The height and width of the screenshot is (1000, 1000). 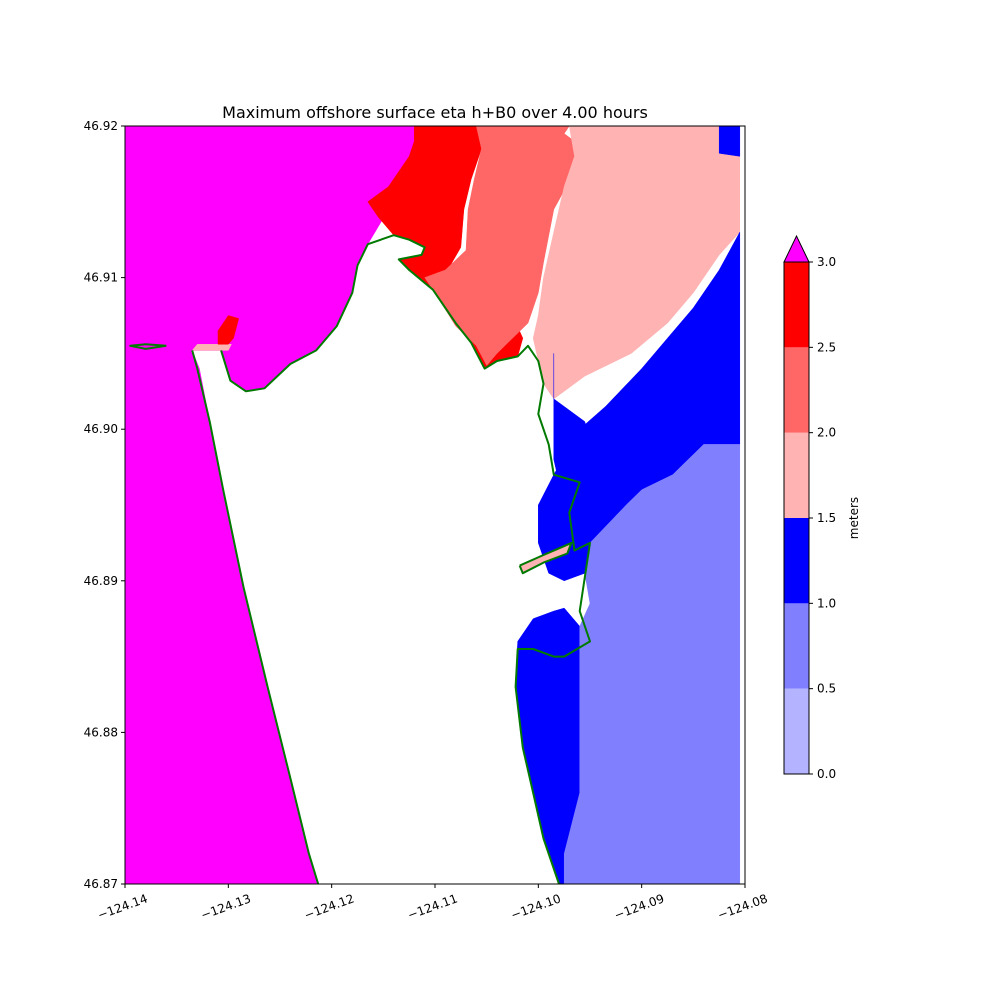 I want to click on y-tick-label: 46.91, so click(x=101, y=278).